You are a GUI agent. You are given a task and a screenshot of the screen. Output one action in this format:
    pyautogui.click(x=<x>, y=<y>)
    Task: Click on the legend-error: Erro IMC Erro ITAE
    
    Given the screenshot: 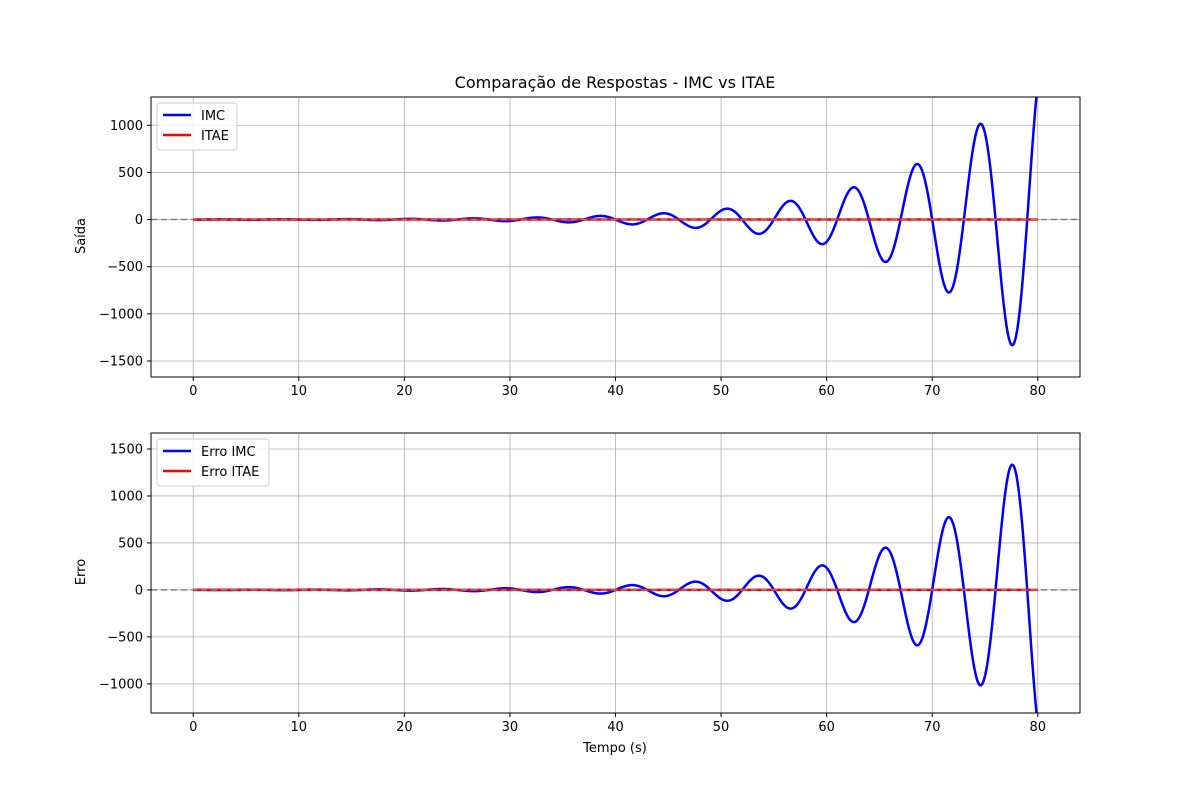 What is the action you would take?
    pyautogui.click(x=213, y=462)
    